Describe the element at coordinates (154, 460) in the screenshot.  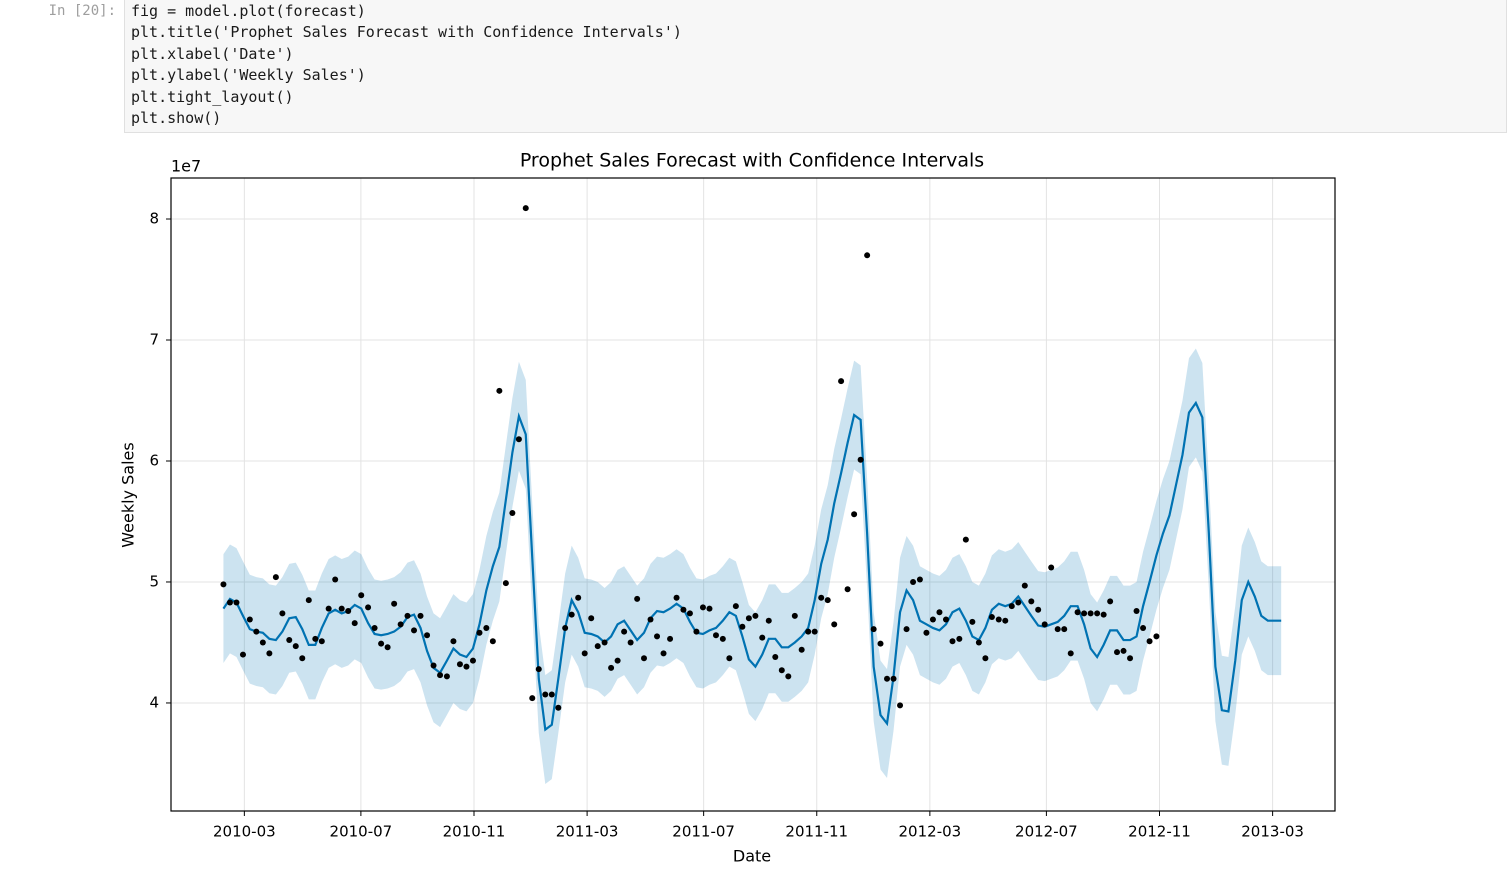
I see `y-tick-label: 6` at that location.